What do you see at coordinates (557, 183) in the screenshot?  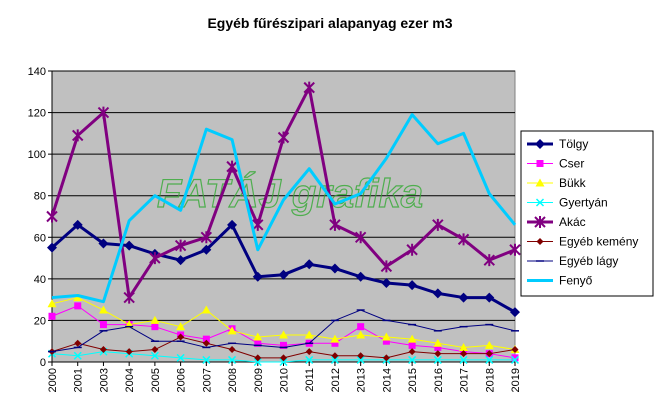 I see `legend-item: Bükk` at bounding box center [557, 183].